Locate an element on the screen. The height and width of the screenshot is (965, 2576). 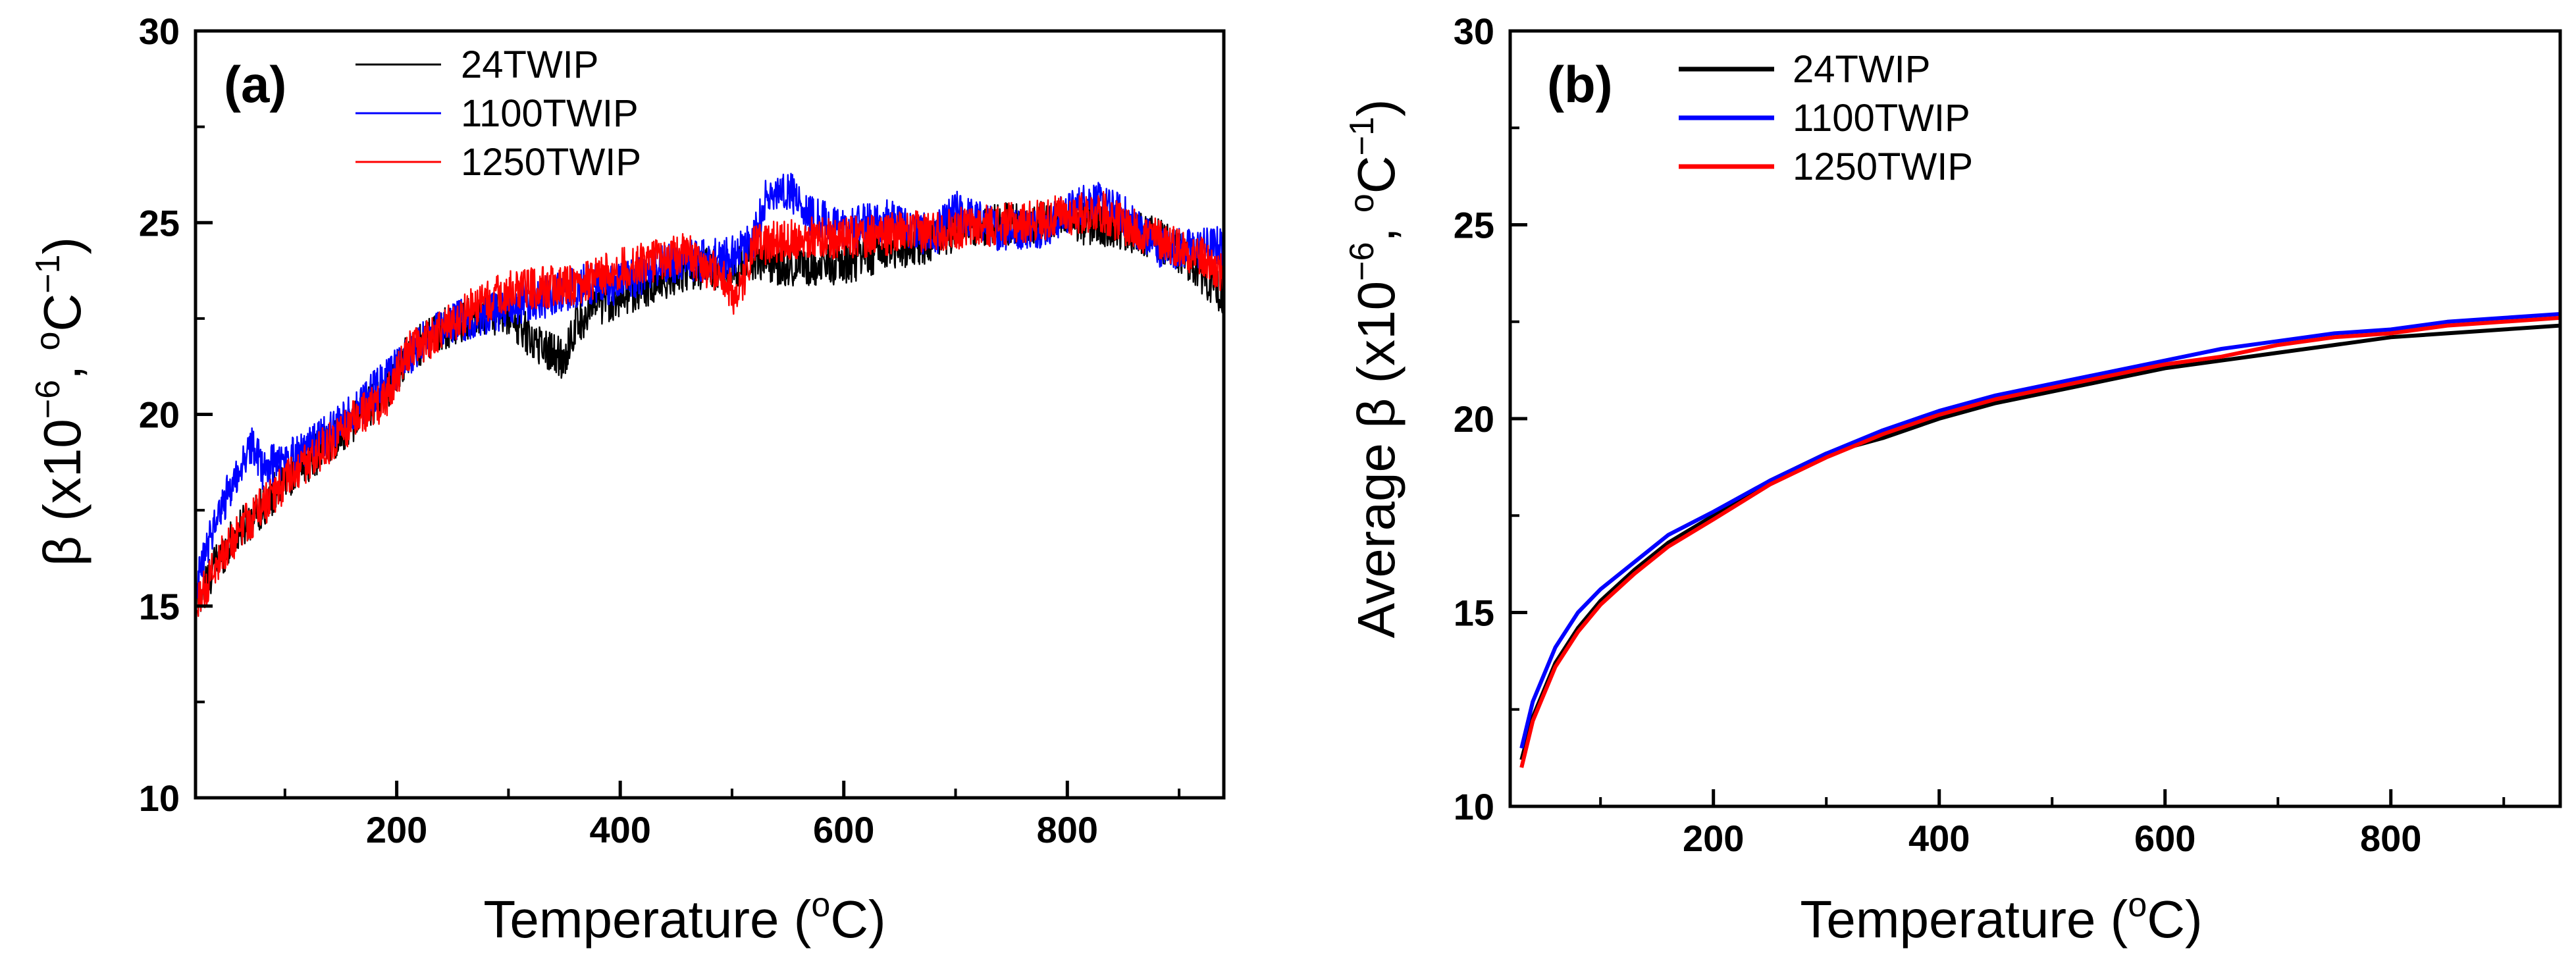
y-axis-label: Average β (x10−6, oC−1) is located at coordinates (1374, 368).